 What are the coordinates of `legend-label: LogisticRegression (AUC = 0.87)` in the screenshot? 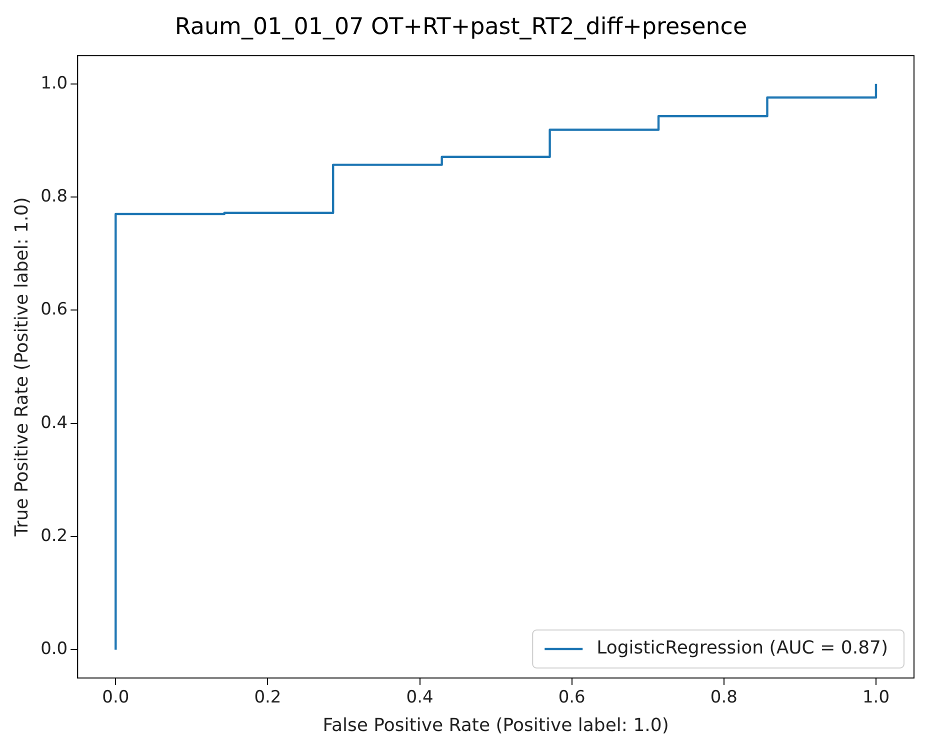 It's located at (742, 648).